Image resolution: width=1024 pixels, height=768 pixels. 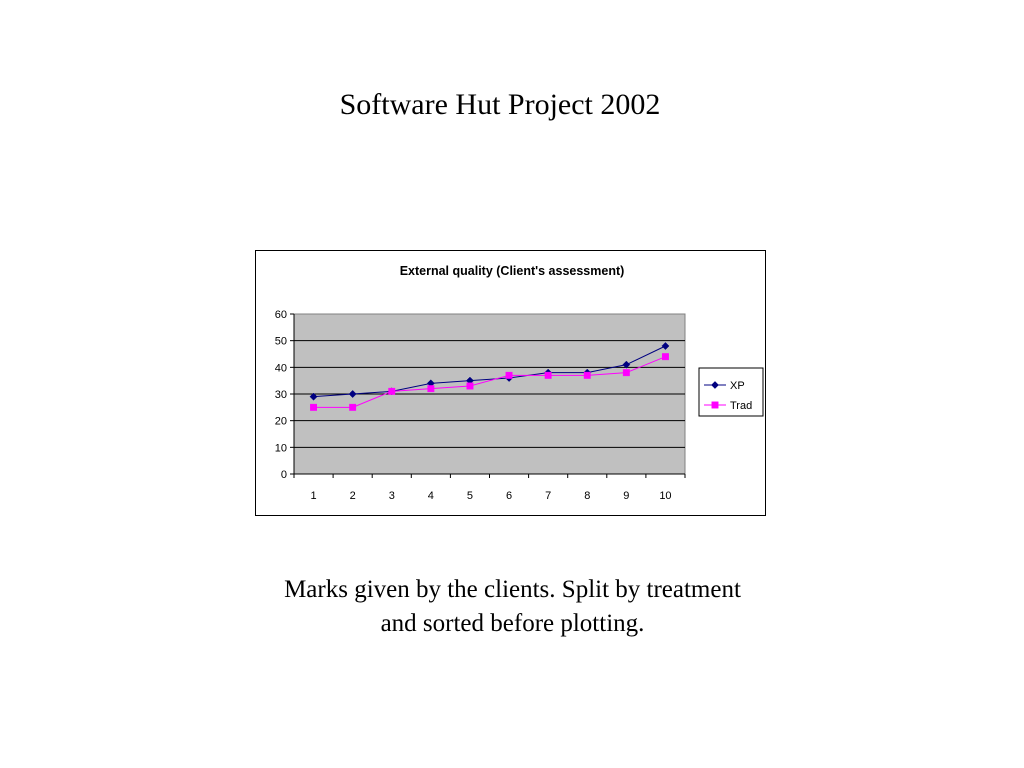 What do you see at coordinates (284, 475) in the screenshot?
I see `y-tick-label: 0` at bounding box center [284, 475].